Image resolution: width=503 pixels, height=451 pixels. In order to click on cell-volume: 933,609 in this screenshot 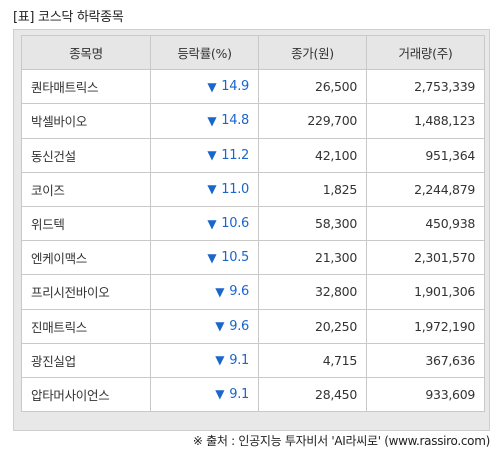, I will do `click(426, 395)`.